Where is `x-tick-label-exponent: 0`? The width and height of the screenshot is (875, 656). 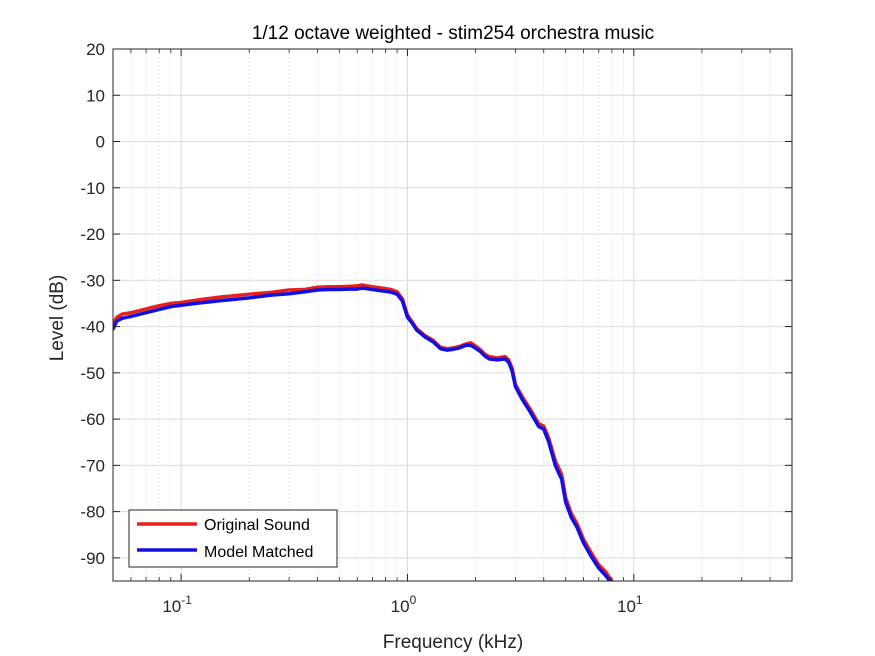 x-tick-label-exponent: 0 is located at coordinates (413, 600).